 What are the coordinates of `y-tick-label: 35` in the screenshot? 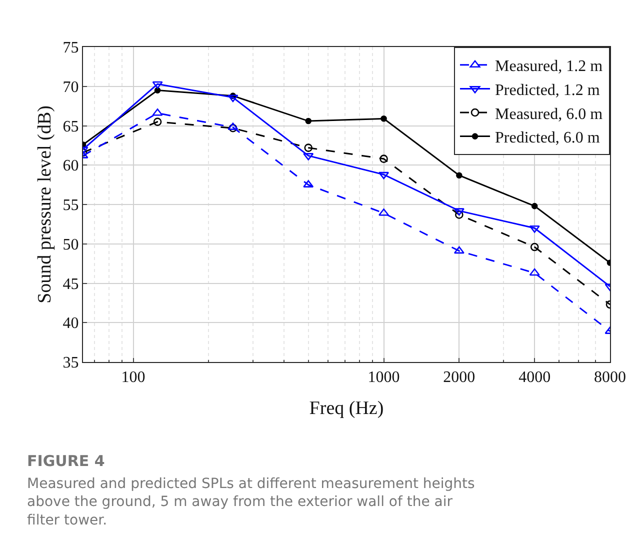 It's located at (70, 363).